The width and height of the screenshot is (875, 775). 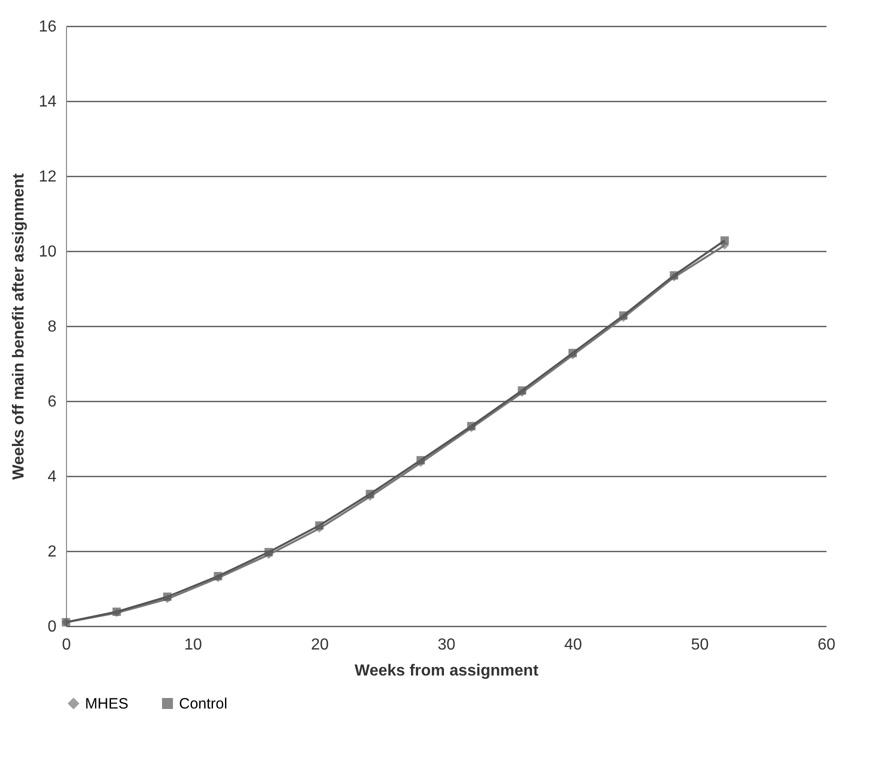 I want to click on y-tick-label: 8, so click(x=52, y=327).